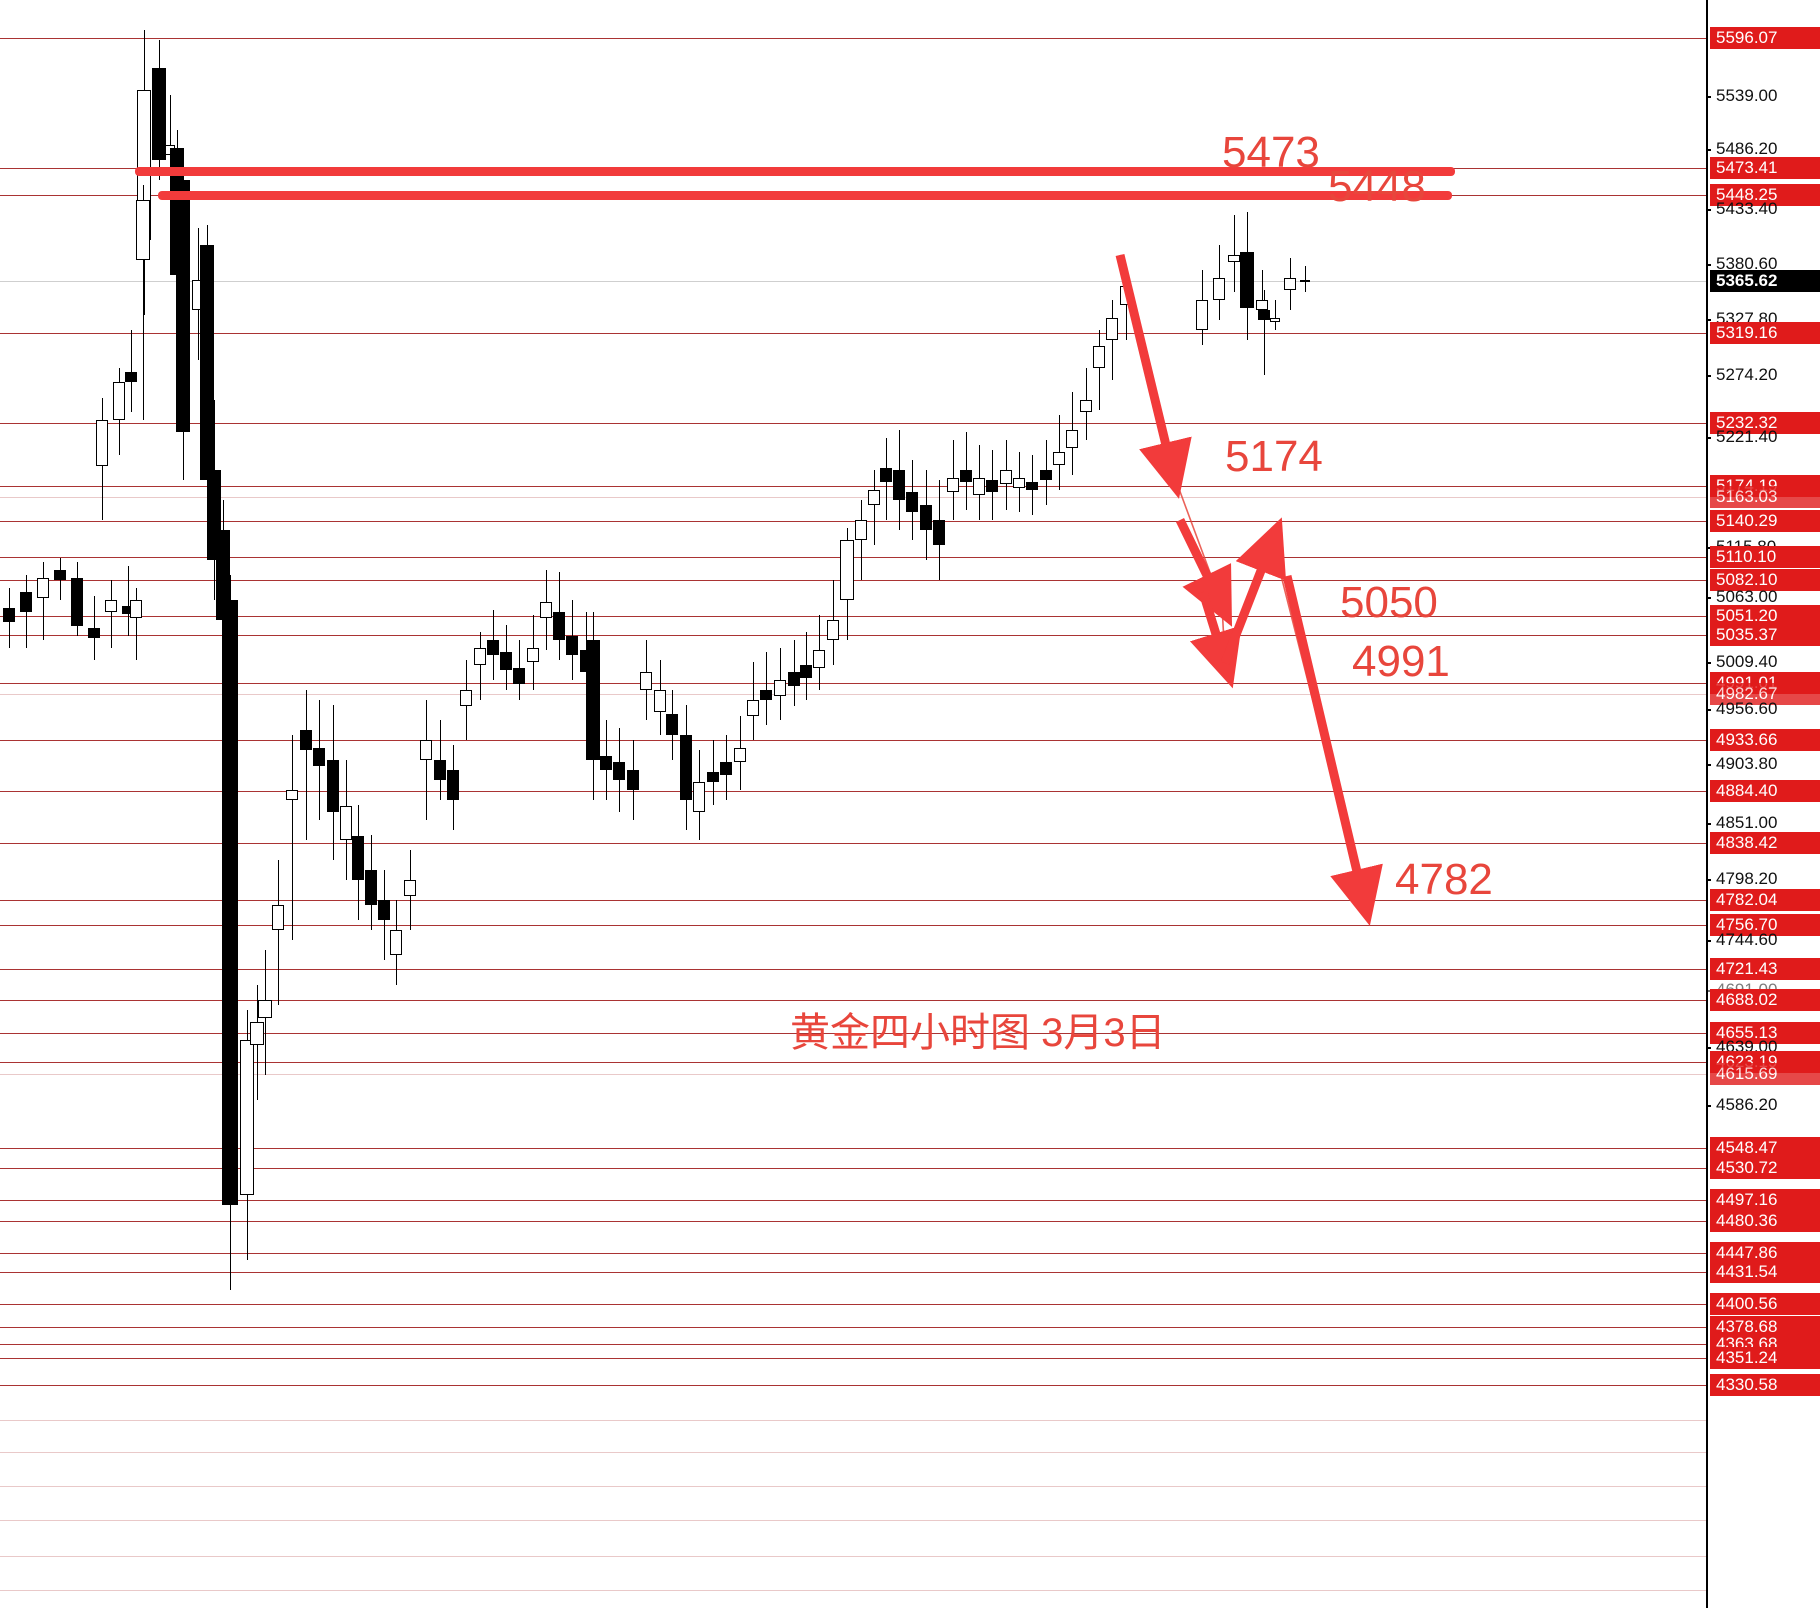  I want to click on price-level-tag: 4378.68, so click(1765, 1327).